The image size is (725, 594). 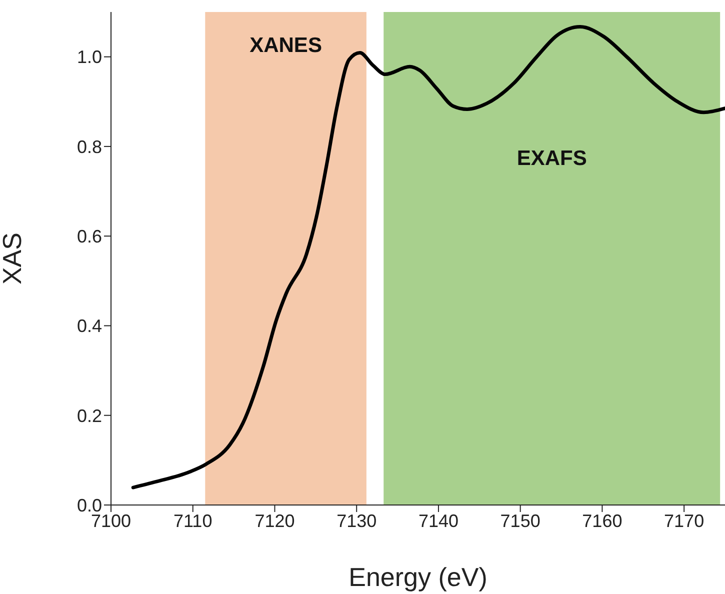 What do you see at coordinates (520, 520) in the screenshot?
I see `x-tick-label: 7150` at bounding box center [520, 520].